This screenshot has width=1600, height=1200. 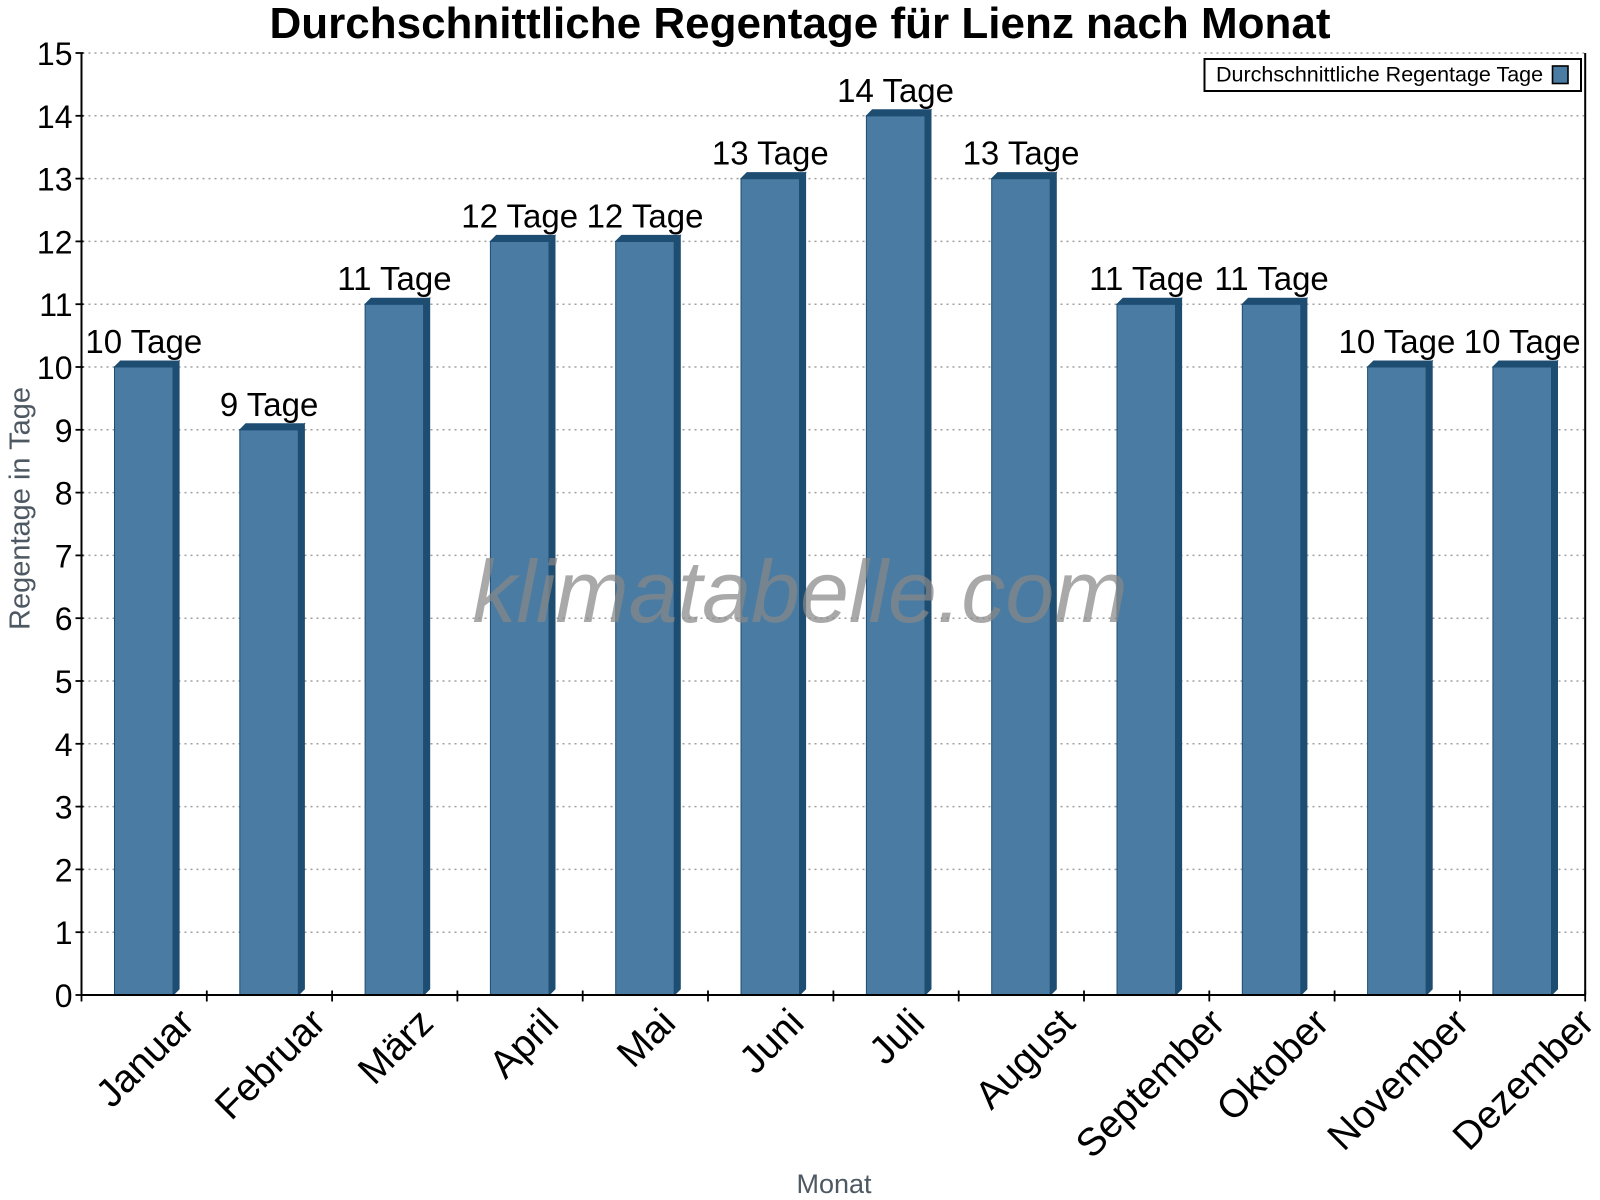 What do you see at coordinates (55, 242) in the screenshot?
I see `svg-text: 12` at bounding box center [55, 242].